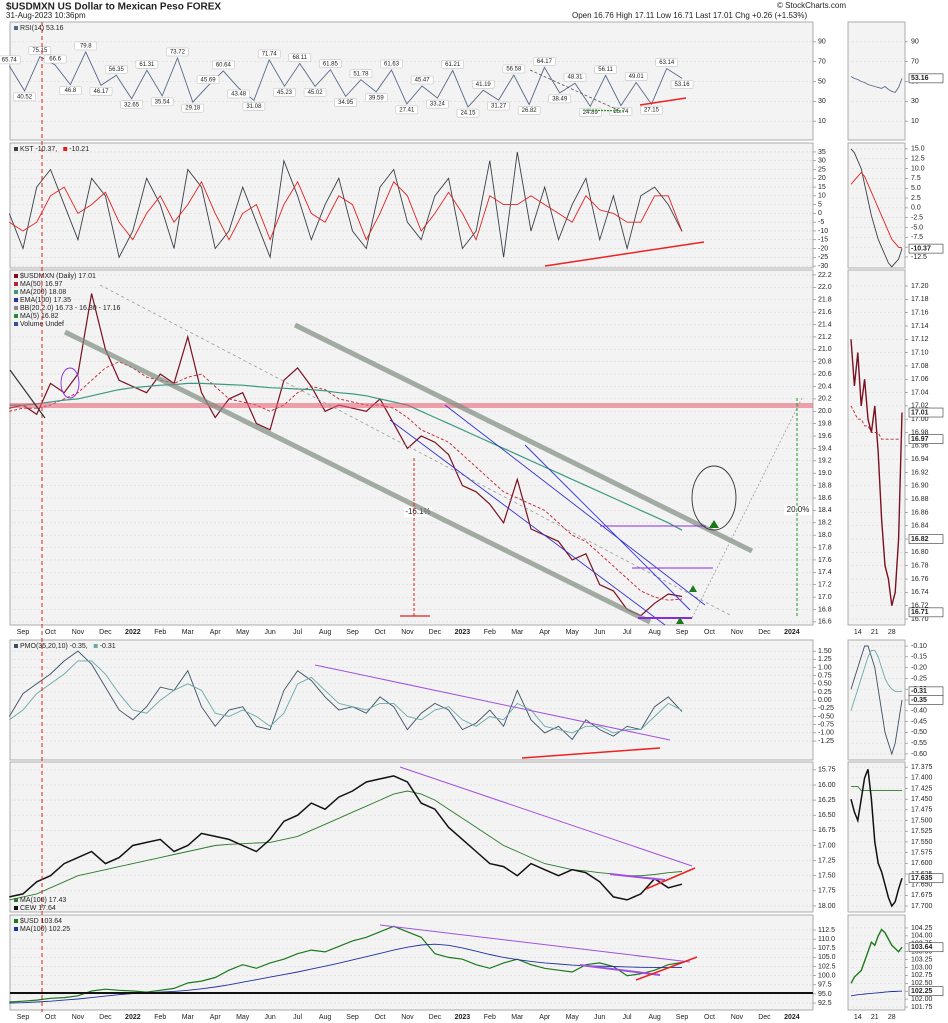  I want to click on y-tick-label: 17.0, so click(825, 597).